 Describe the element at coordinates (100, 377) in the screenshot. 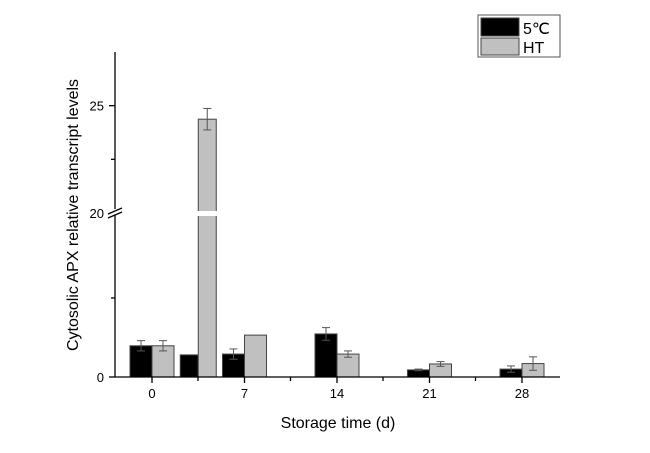

I see `y-tick-label: 0` at that location.